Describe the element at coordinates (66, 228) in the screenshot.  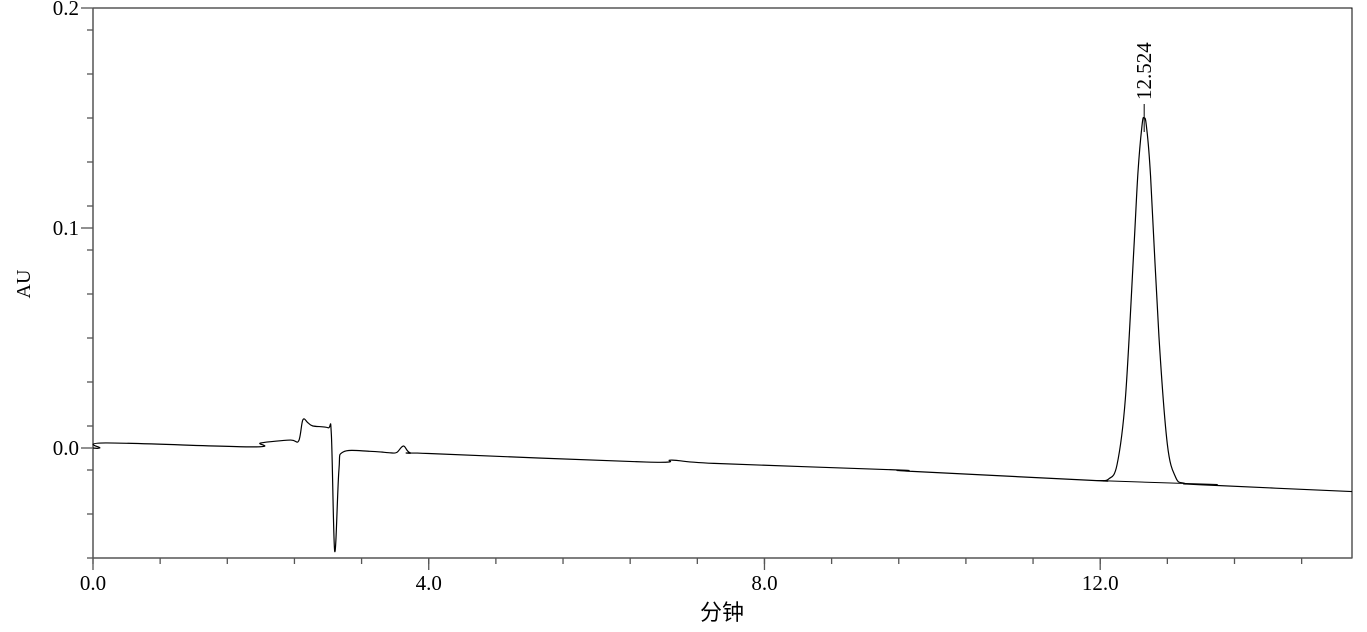
I see `y-tick-label: 0.1` at that location.